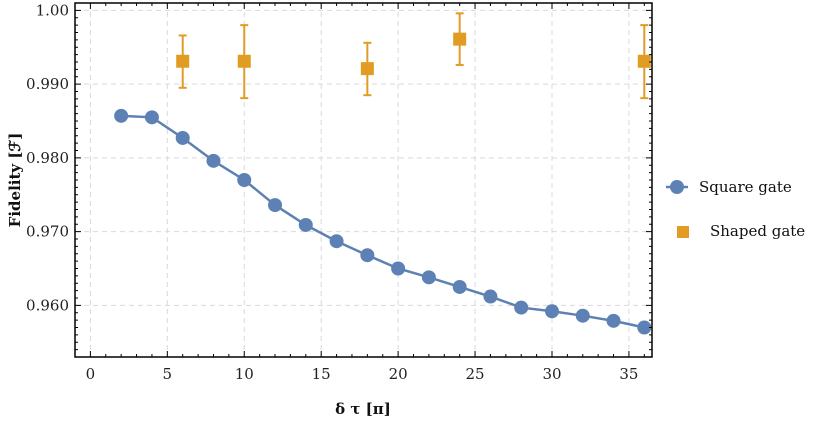 The width and height of the screenshot is (830, 424). I want to click on x-tick-label: 0, so click(91, 374).